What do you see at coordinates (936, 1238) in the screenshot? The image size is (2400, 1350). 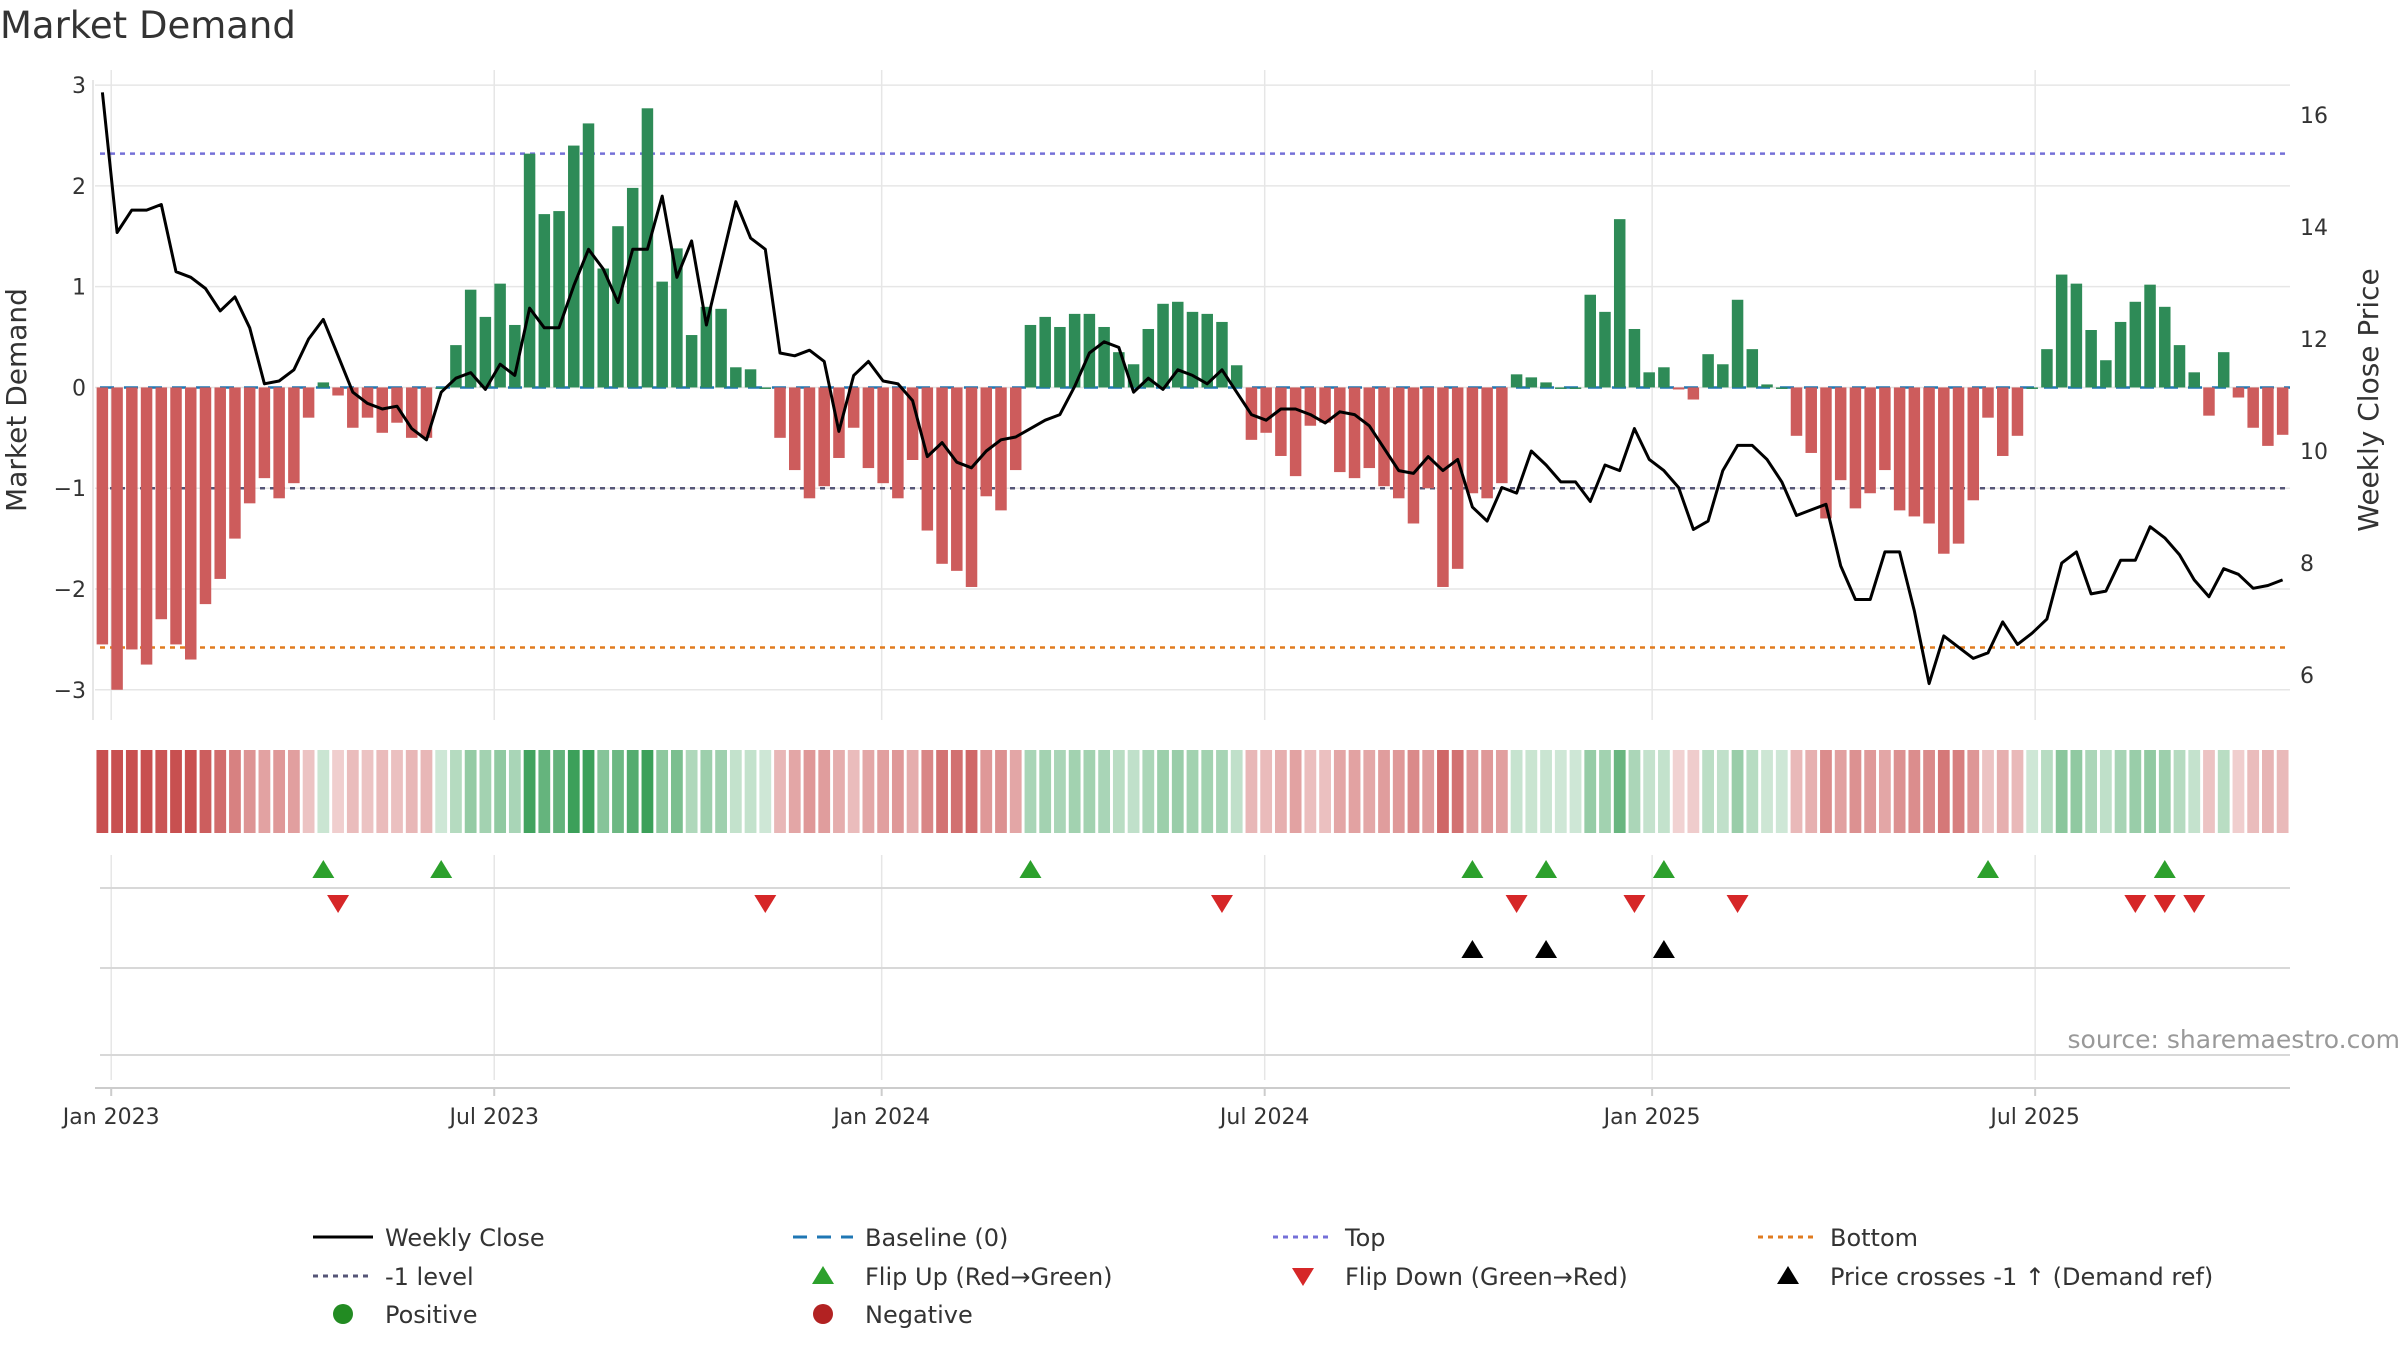 I see `legend-label: Baseline (0)` at bounding box center [936, 1238].